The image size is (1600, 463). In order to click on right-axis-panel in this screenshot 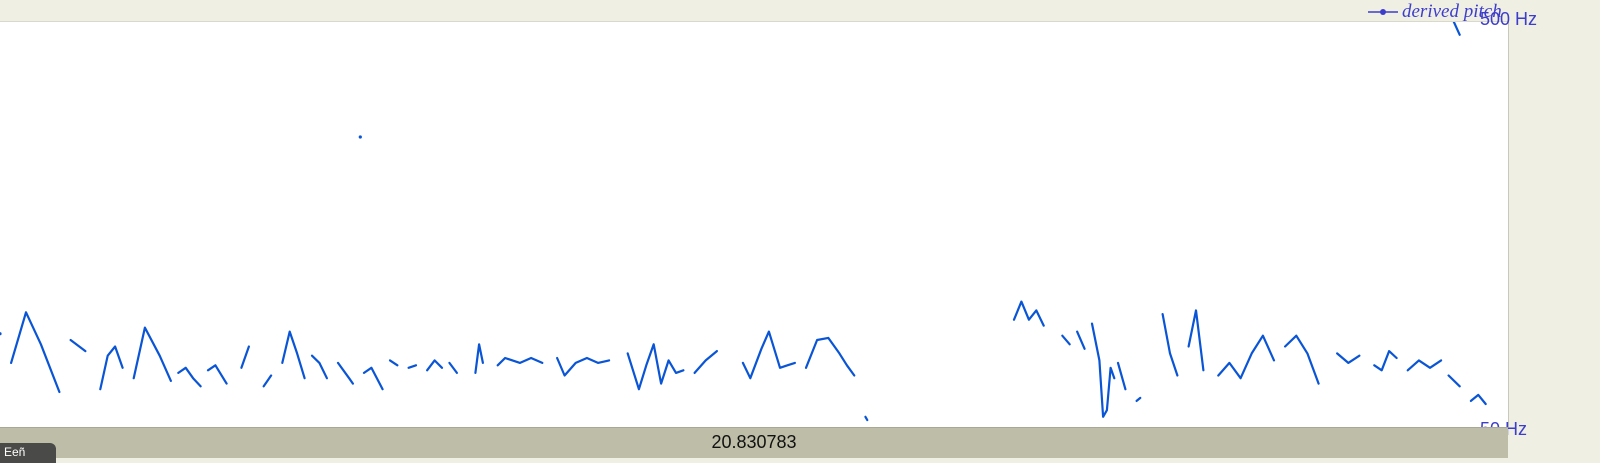, I will do `click(1554, 228)`.